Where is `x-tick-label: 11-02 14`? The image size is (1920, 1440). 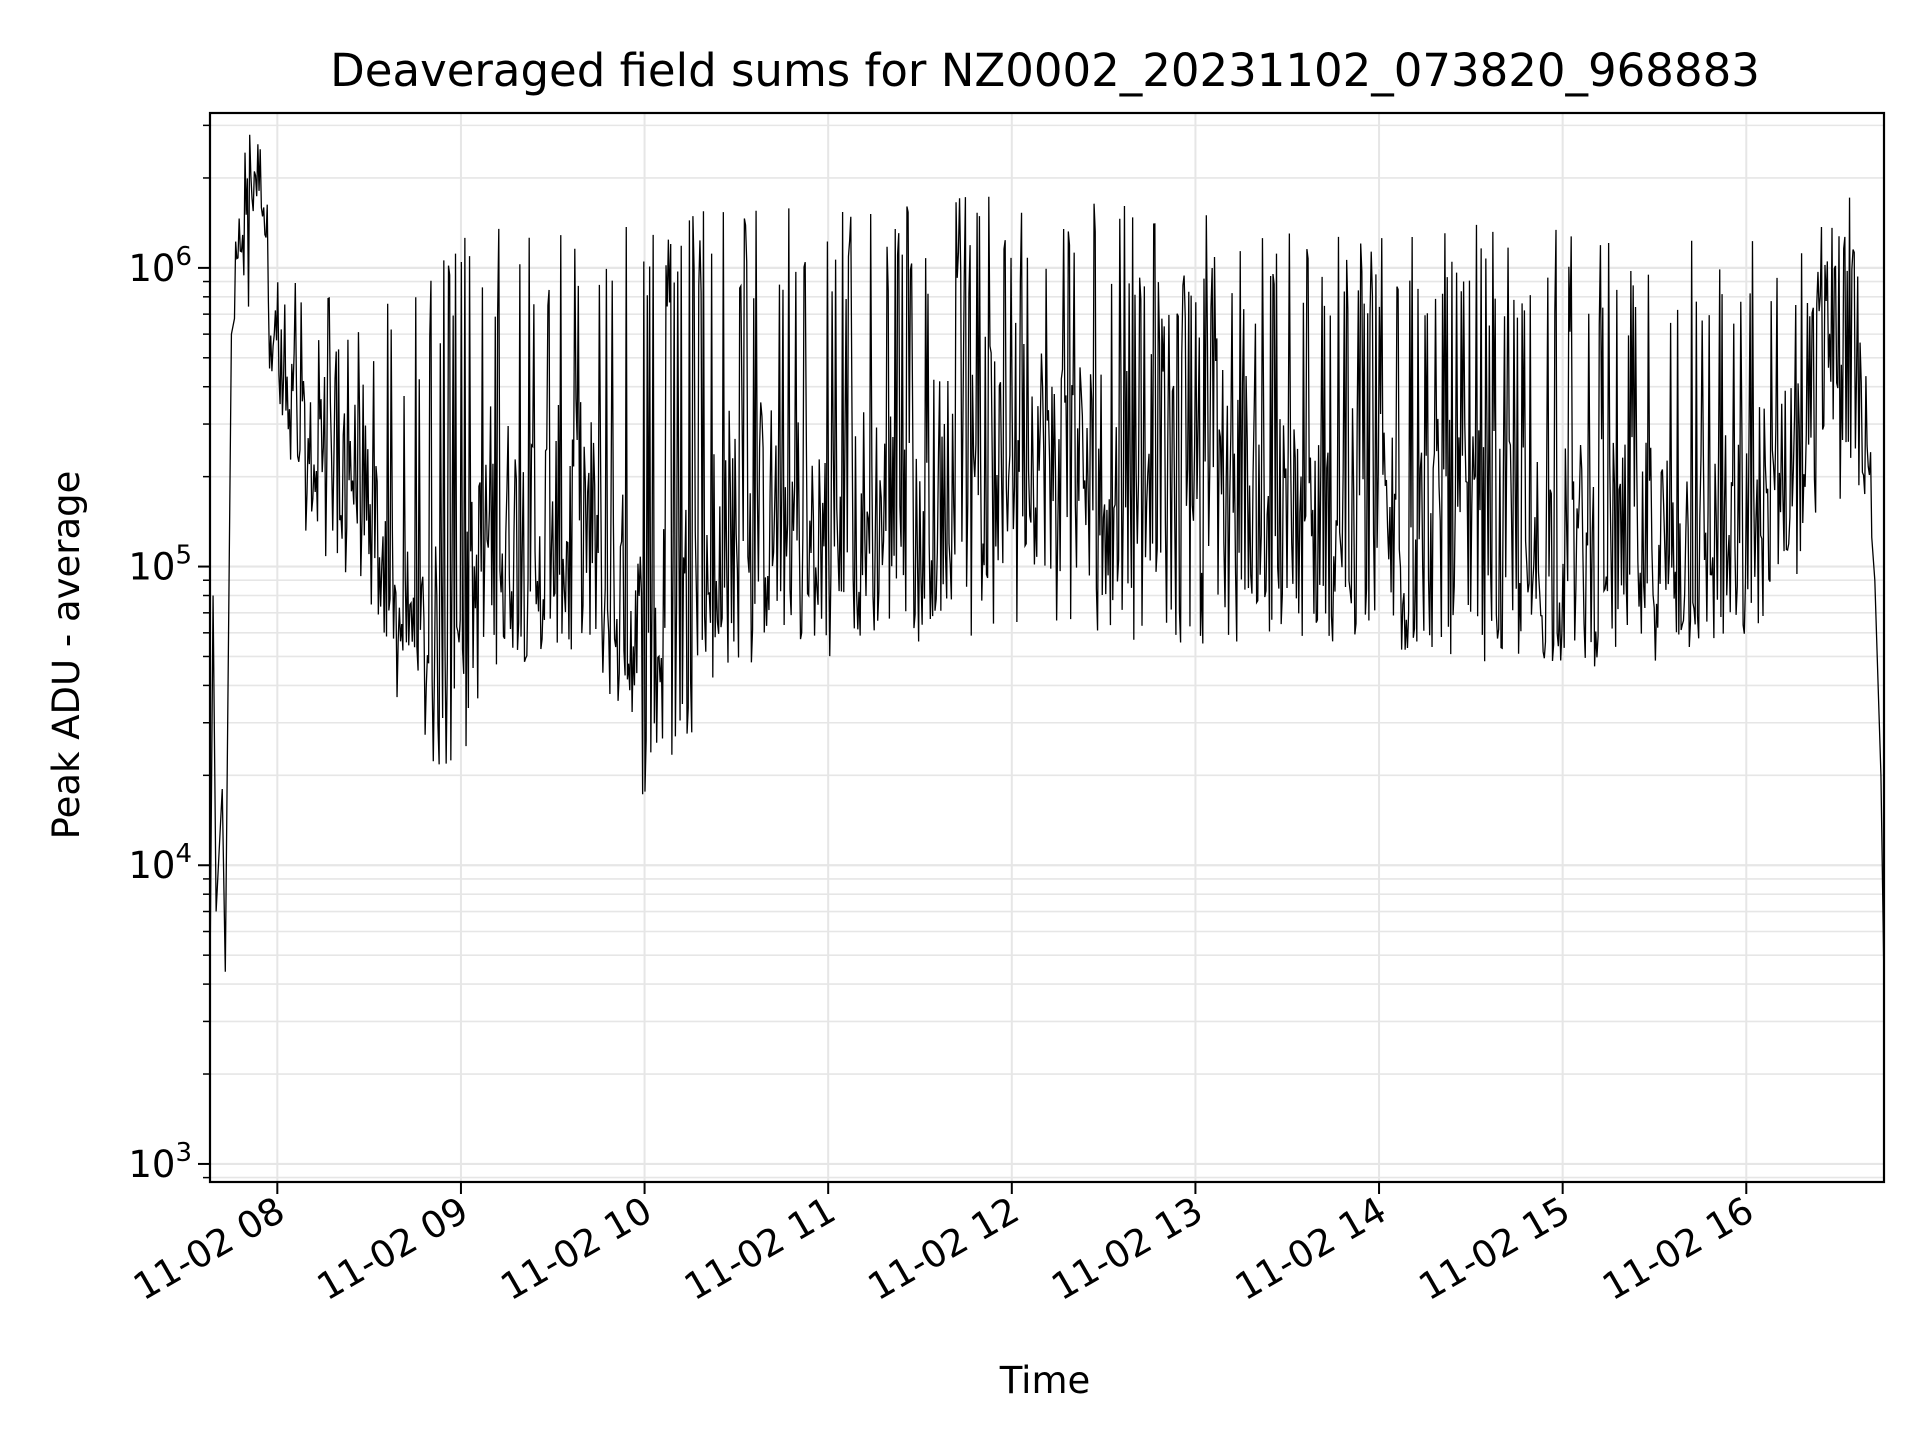
x-tick-label: 11-02 14 is located at coordinates (1311, 1249).